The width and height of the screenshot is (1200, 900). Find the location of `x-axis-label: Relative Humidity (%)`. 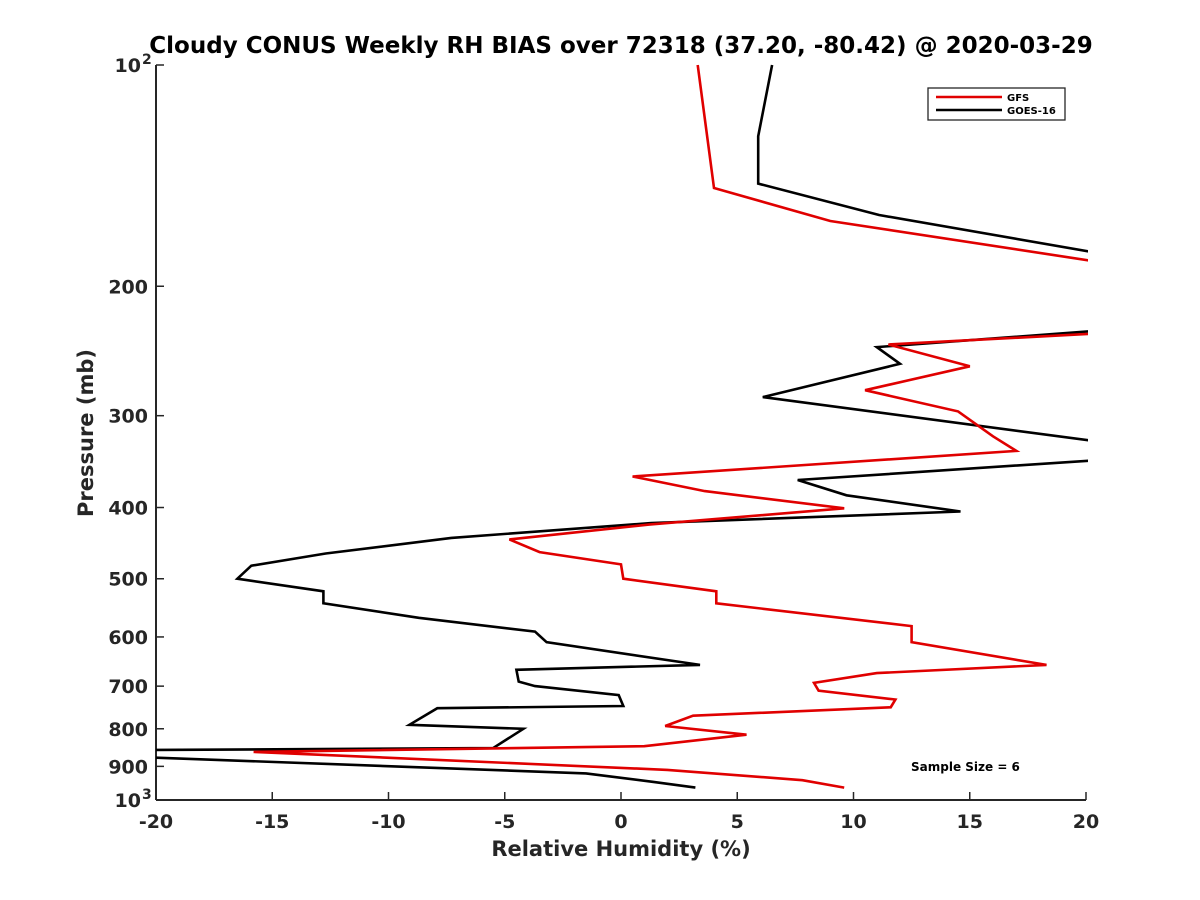

x-axis-label: Relative Humidity (%) is located at coordinates (620, 849).